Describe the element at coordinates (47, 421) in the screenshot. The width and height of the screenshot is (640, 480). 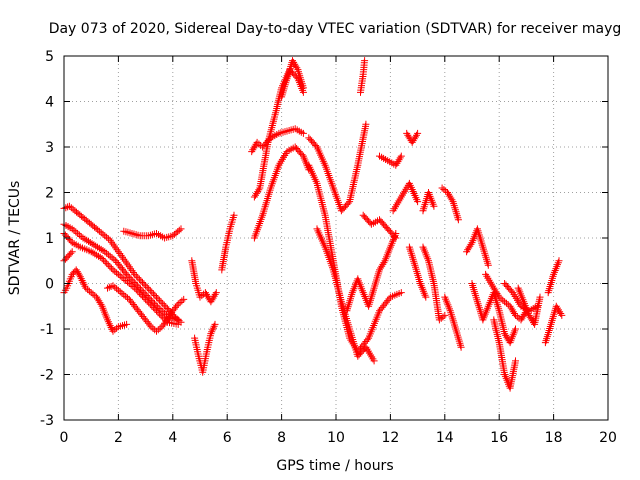
I see `y-tick-label: -3` at that location.